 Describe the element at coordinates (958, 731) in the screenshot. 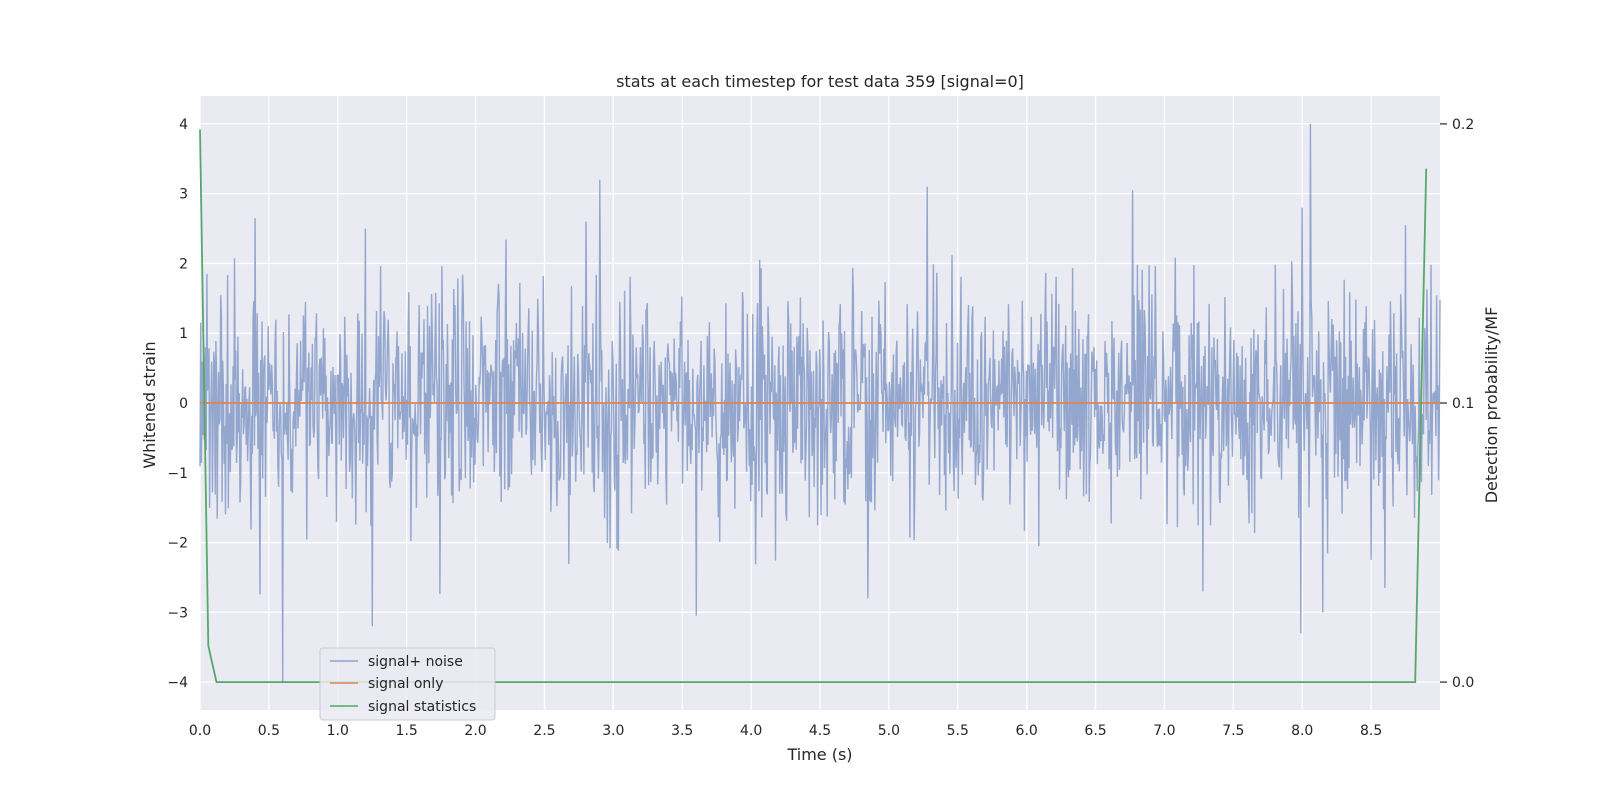

I see `x-tick-label: 5.5` at that location.